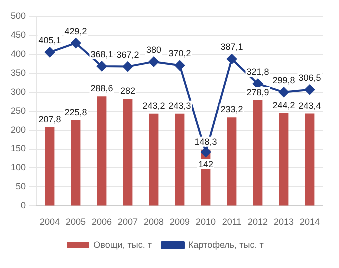 Image resolution: width=339 pixels, height=268 pixels. What do you see at coordinates (18, 167) in the screenshot?
I see `y-tick-label: 100` at bounding box center [18, 167].